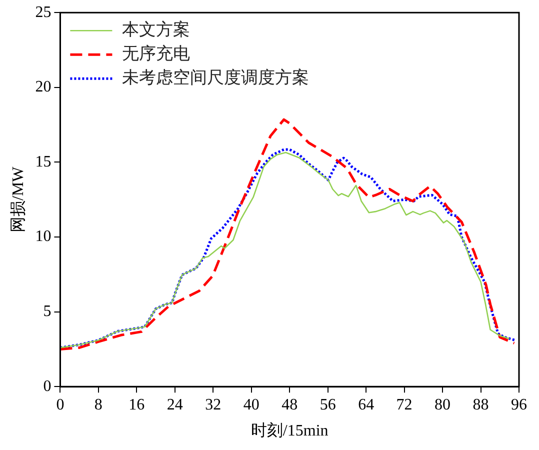 Image resolution: width=539 pixels, height=450 pixels. Describe the element at coordinates (519, 405) in the screenshot. I see `x-tick-label: 96` at that location.